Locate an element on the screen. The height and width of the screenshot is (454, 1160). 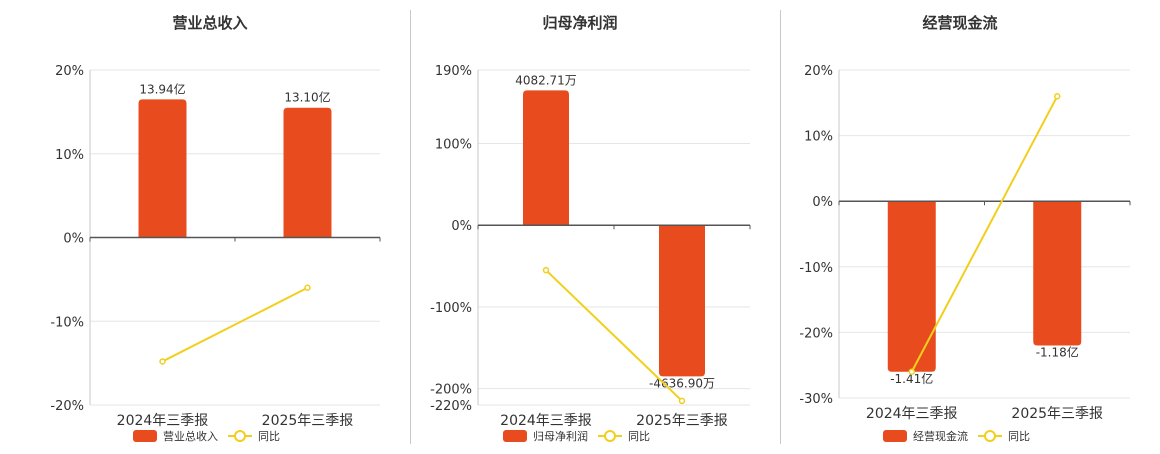
y-tick-label: 100% is located at coordinates (453, 145).